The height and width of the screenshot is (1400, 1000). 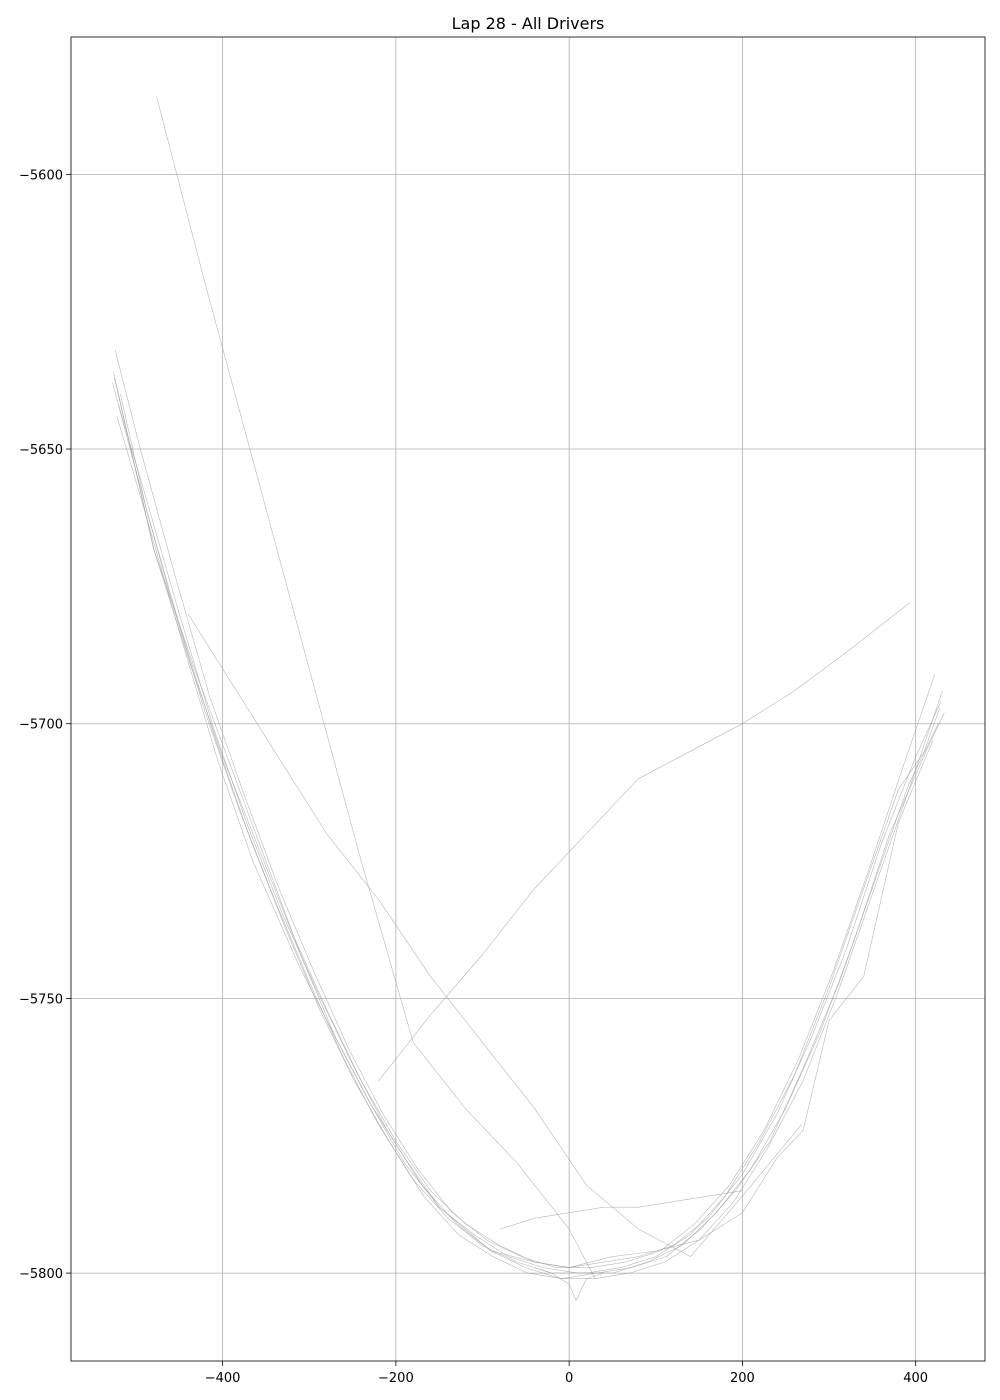 What do you see at coordinates (396, 1378) in the screenshot?
I see `x-tick-label: −200` at bounding box center [396, 1378].